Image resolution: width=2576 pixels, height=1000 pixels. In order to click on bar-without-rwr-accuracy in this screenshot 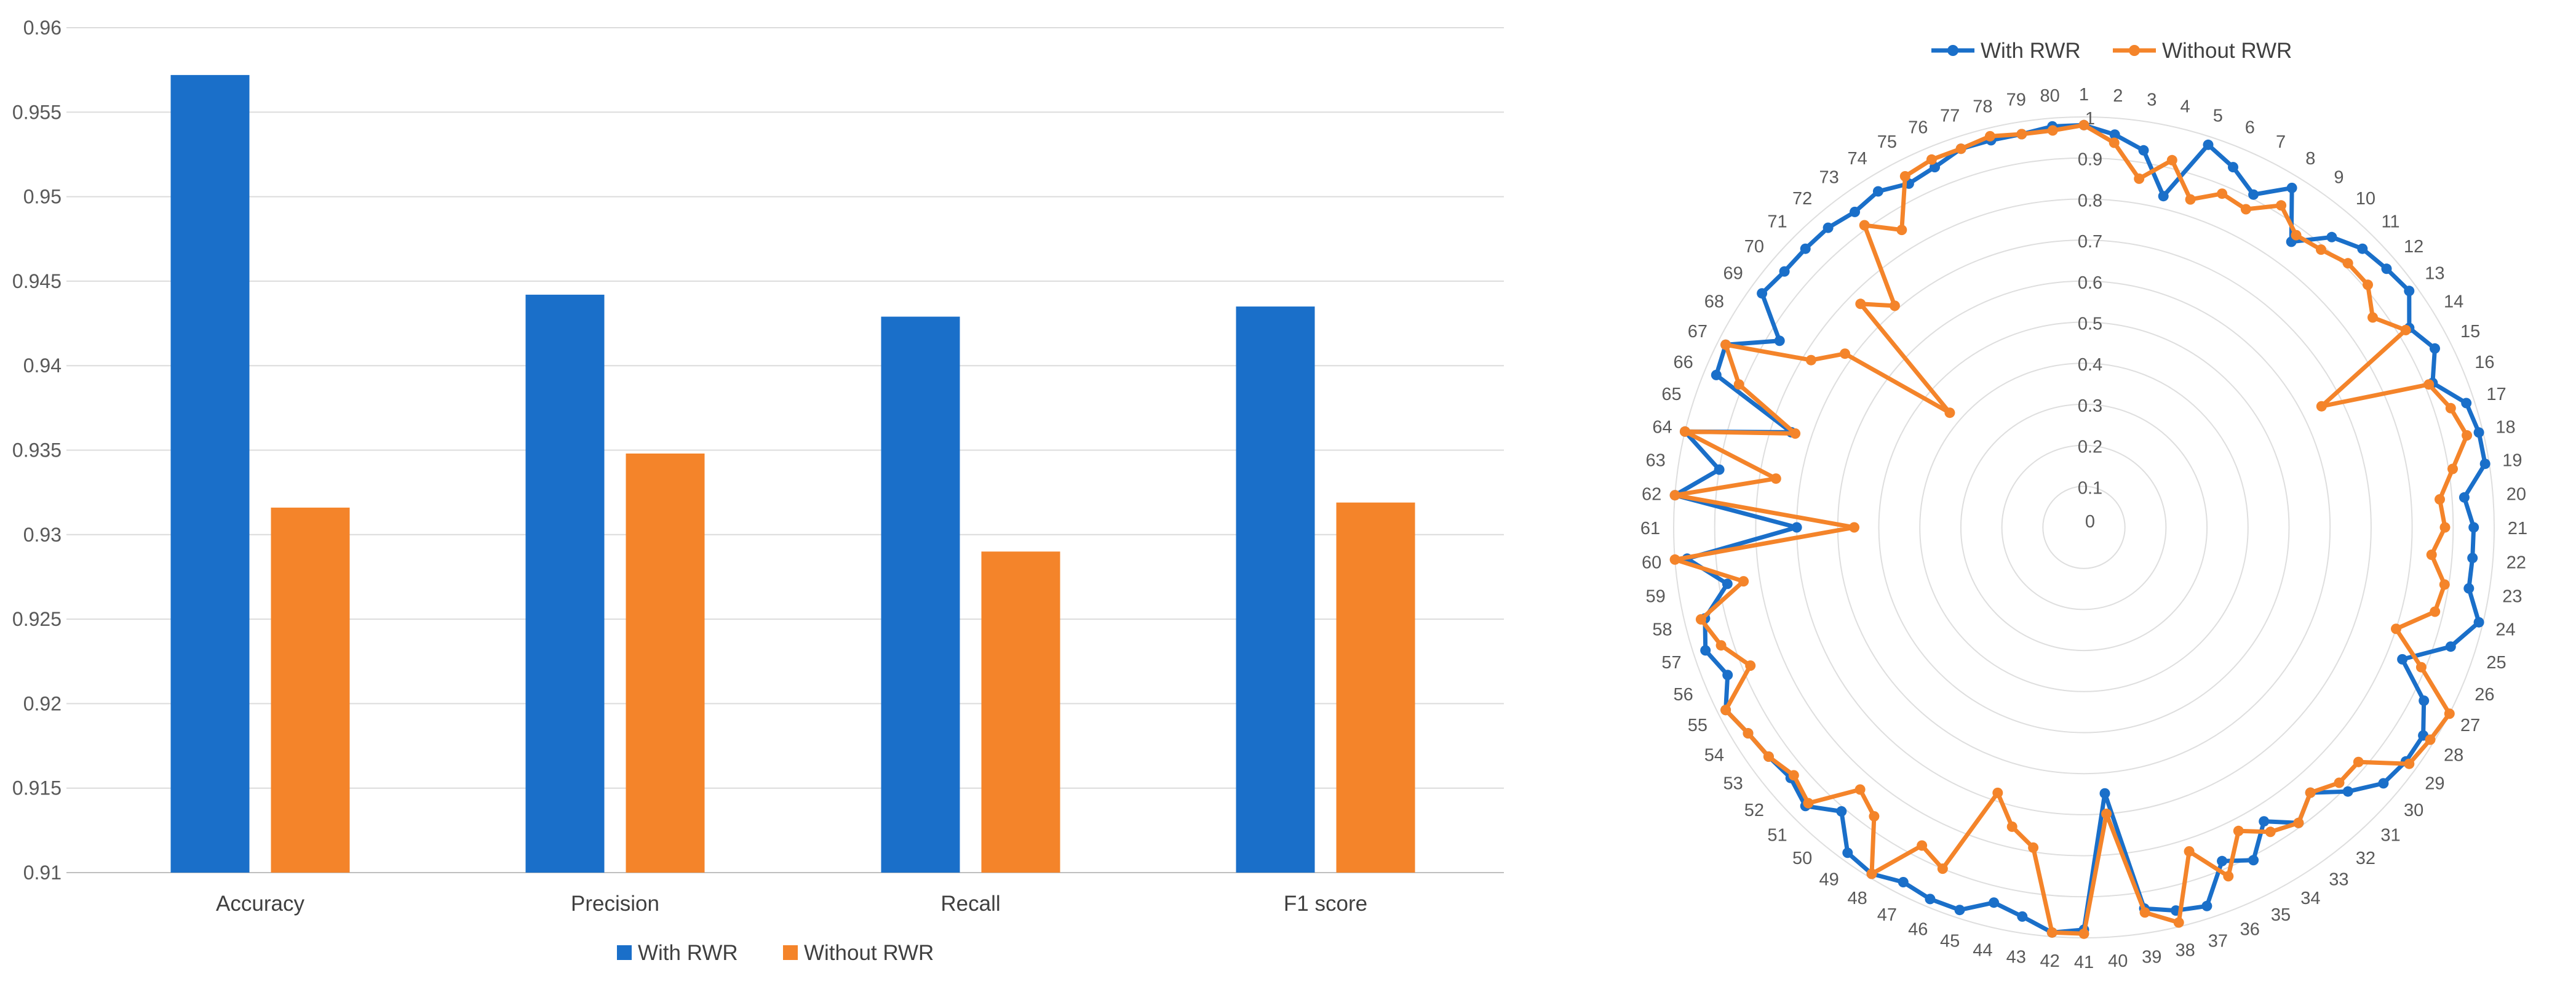, I will do `click(310, 690)`.